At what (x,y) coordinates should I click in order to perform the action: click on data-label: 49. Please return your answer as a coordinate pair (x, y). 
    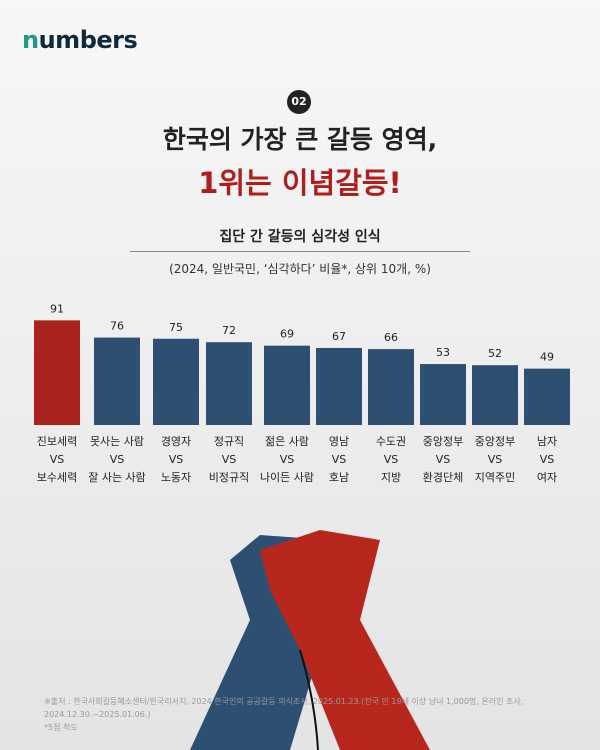
    Looking at the image, I should click on (547, 357).